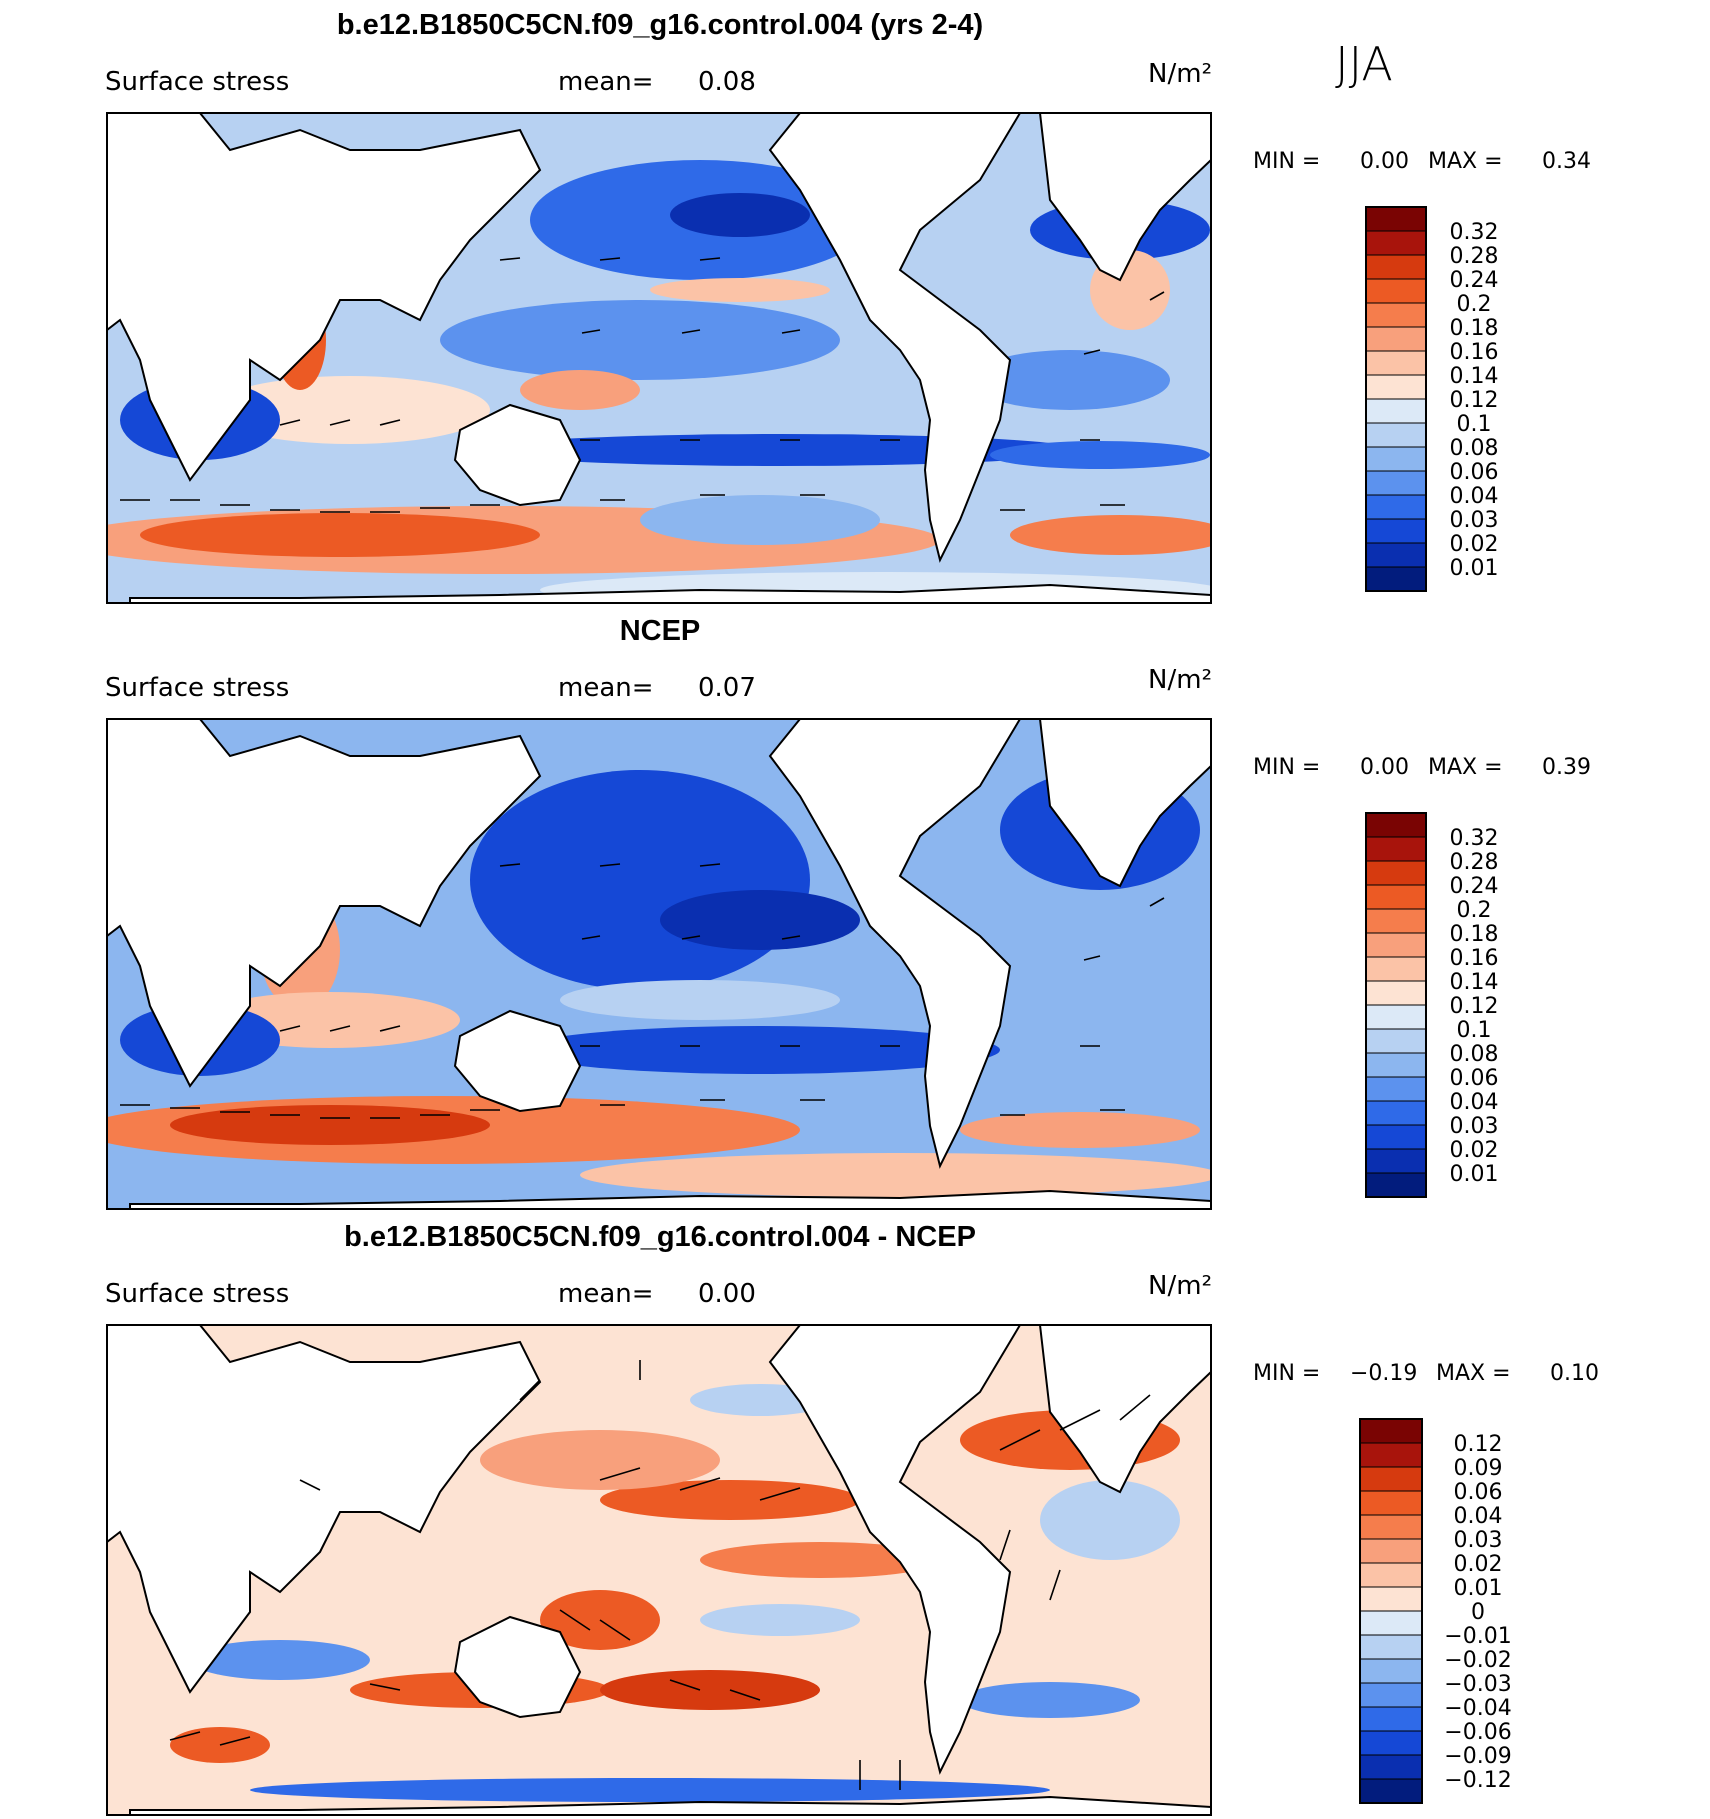 The height and width of the screenshot is (1819, 1710). Describe the element at coordinates (727, 1294) in the screenshot. I see `mean-value: 0.00` at that location.